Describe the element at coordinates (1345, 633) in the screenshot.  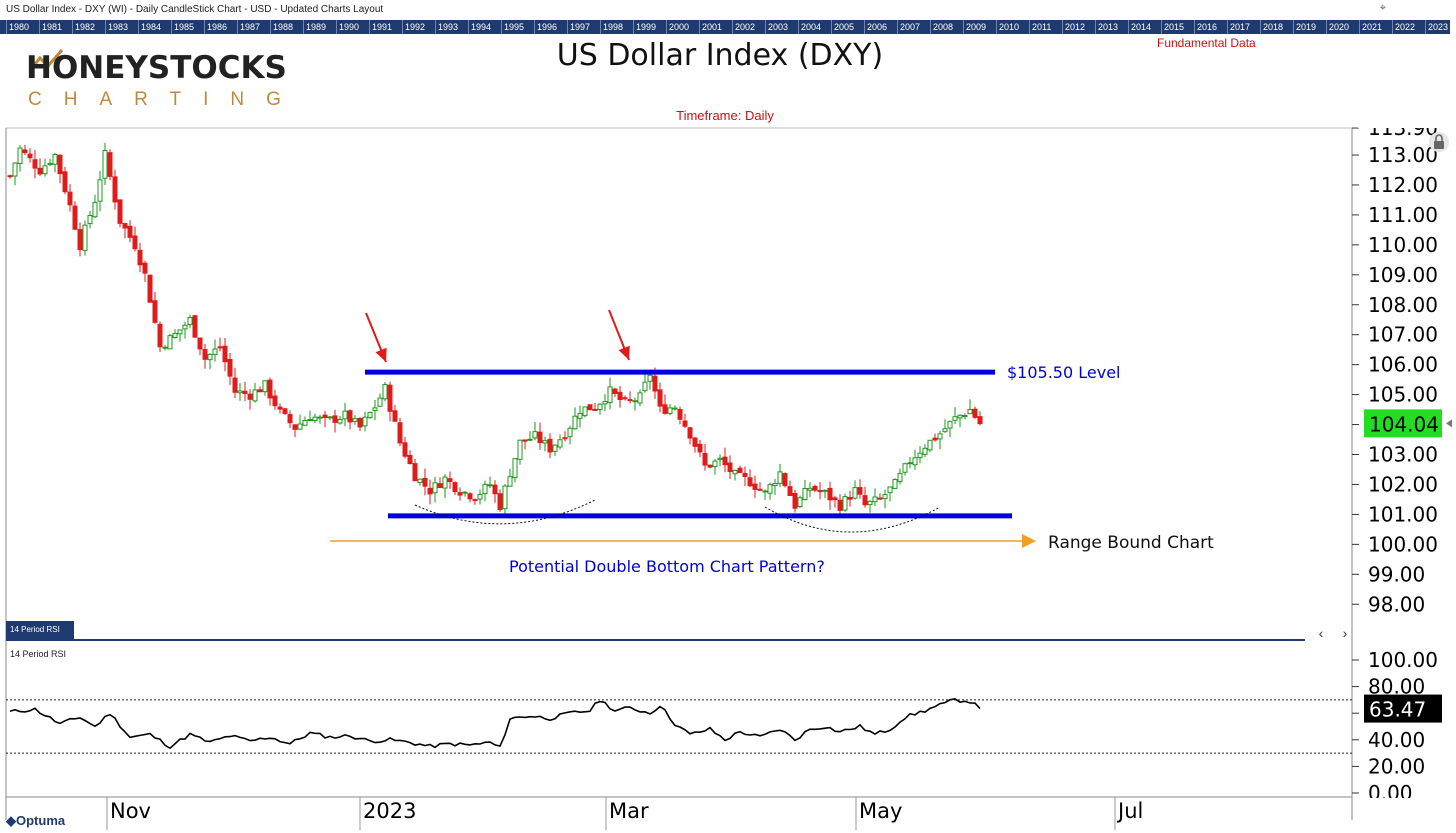
I see `scroll-right-button: ›` at that location.